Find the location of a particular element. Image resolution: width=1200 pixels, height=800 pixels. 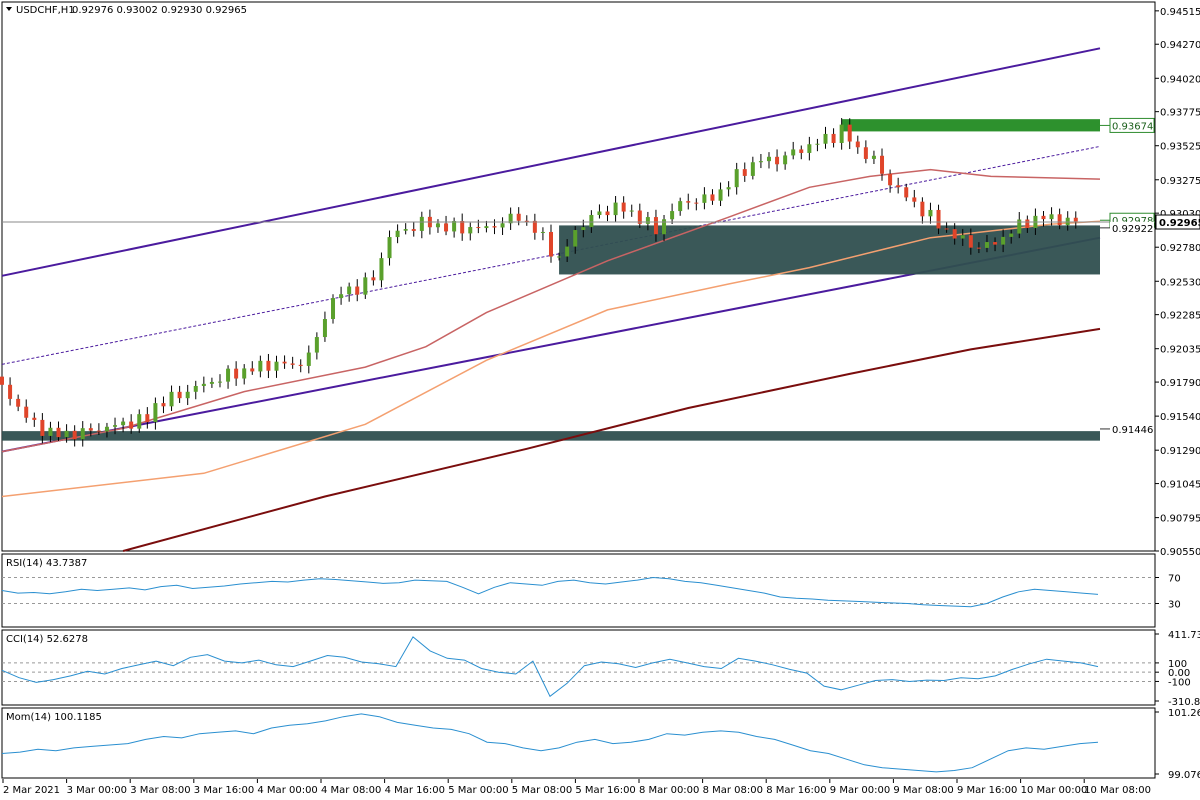

time-axis-label: 3 Mar 08:00 is located at coordinates (160, 790).